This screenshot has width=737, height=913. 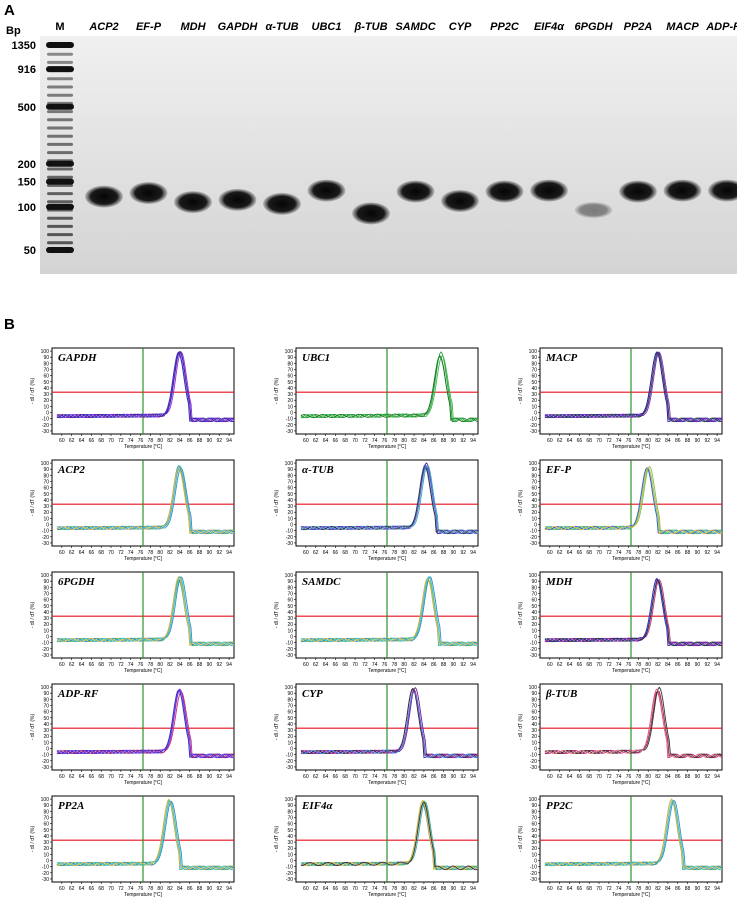 I want to click on ladder-label-200: 200, so click(x=27, y=165).